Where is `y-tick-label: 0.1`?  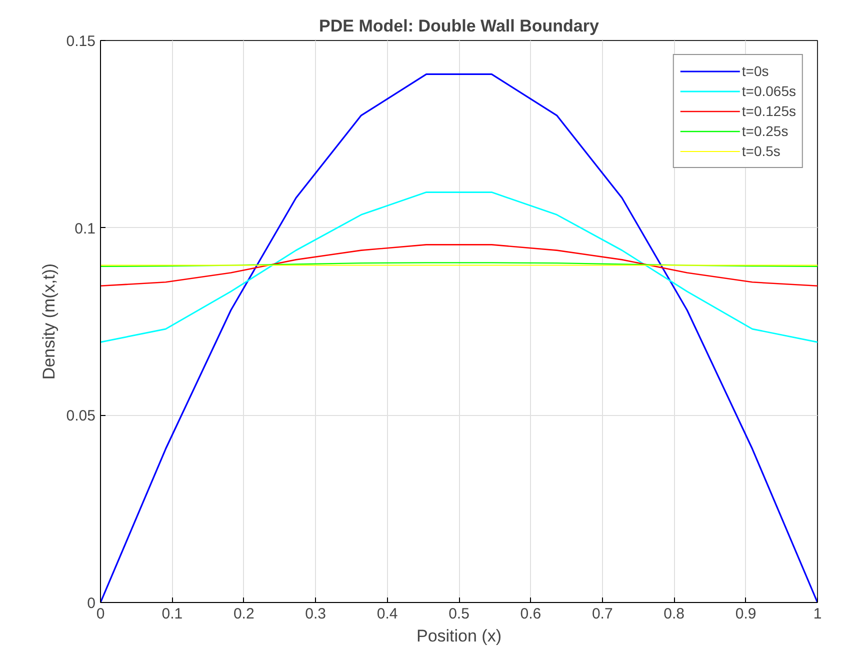 y-tick-label: 0.1 is located at coordinates (85, 229).